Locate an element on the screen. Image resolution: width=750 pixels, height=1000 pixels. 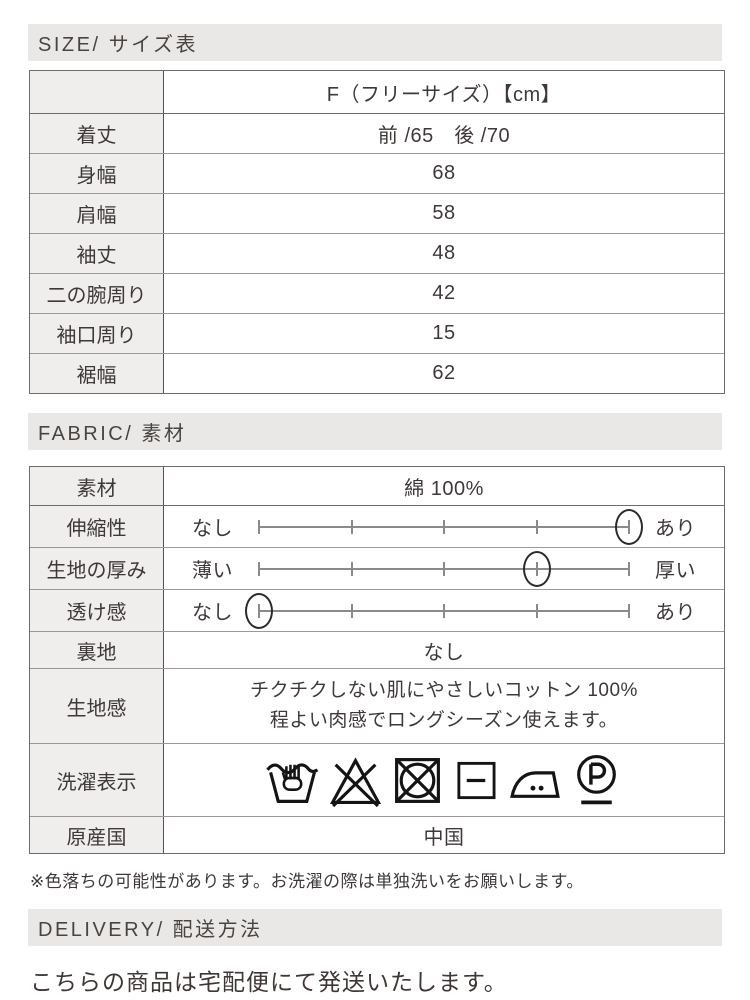
size-section-title: SIZE/ サイズ表 is located at coordinates (118, 45).